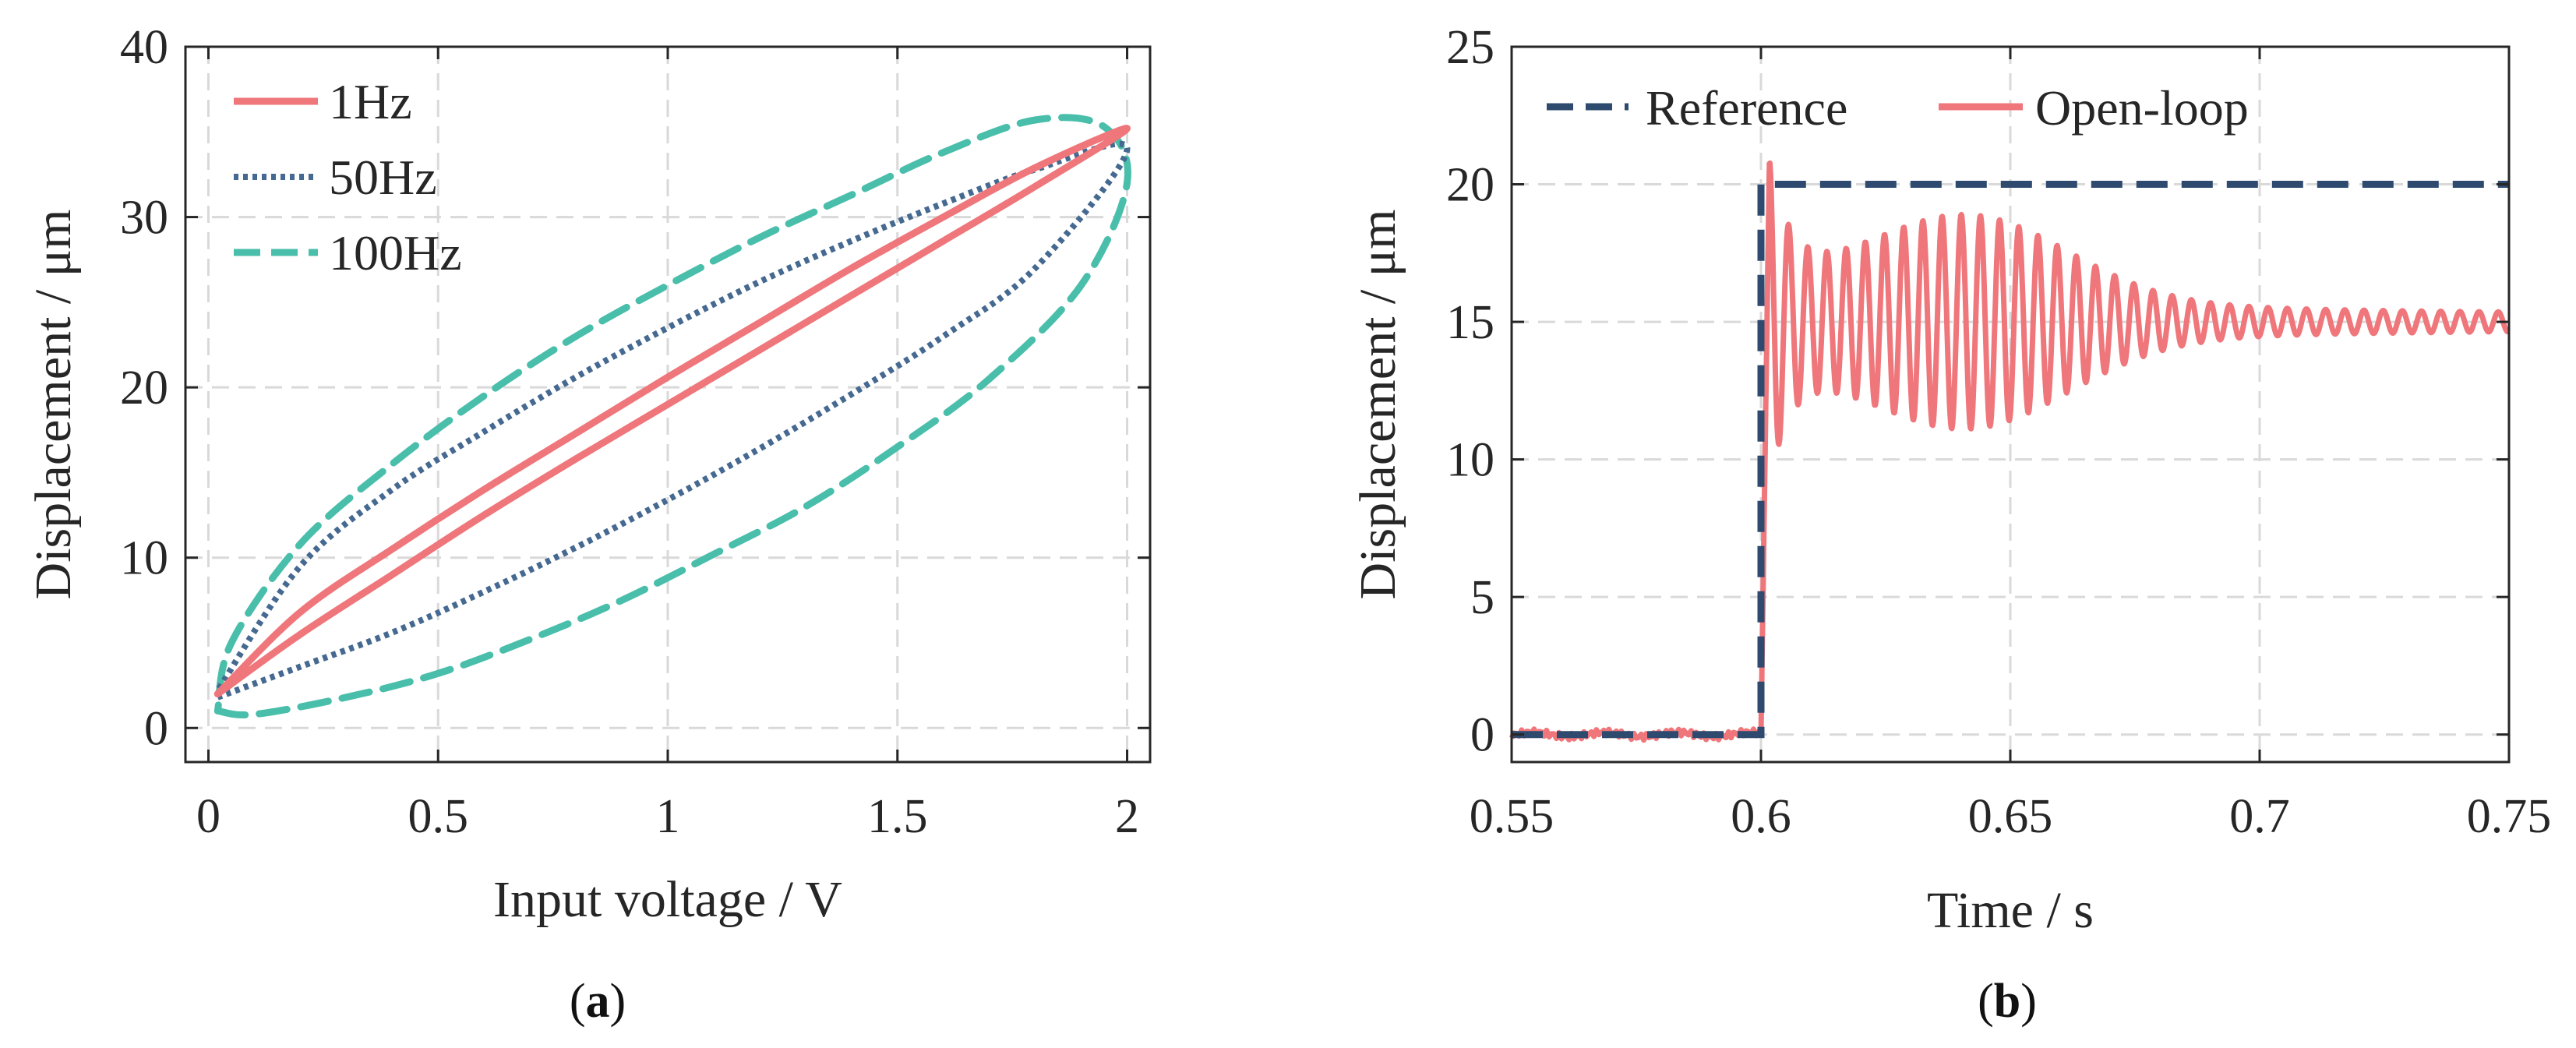 This screenshot has width=2576, height=1048. Describe the element at coordinates (667, 900) in the screenshot. I see `panel-a-x-axis-label: Input voltage / V` at that location.